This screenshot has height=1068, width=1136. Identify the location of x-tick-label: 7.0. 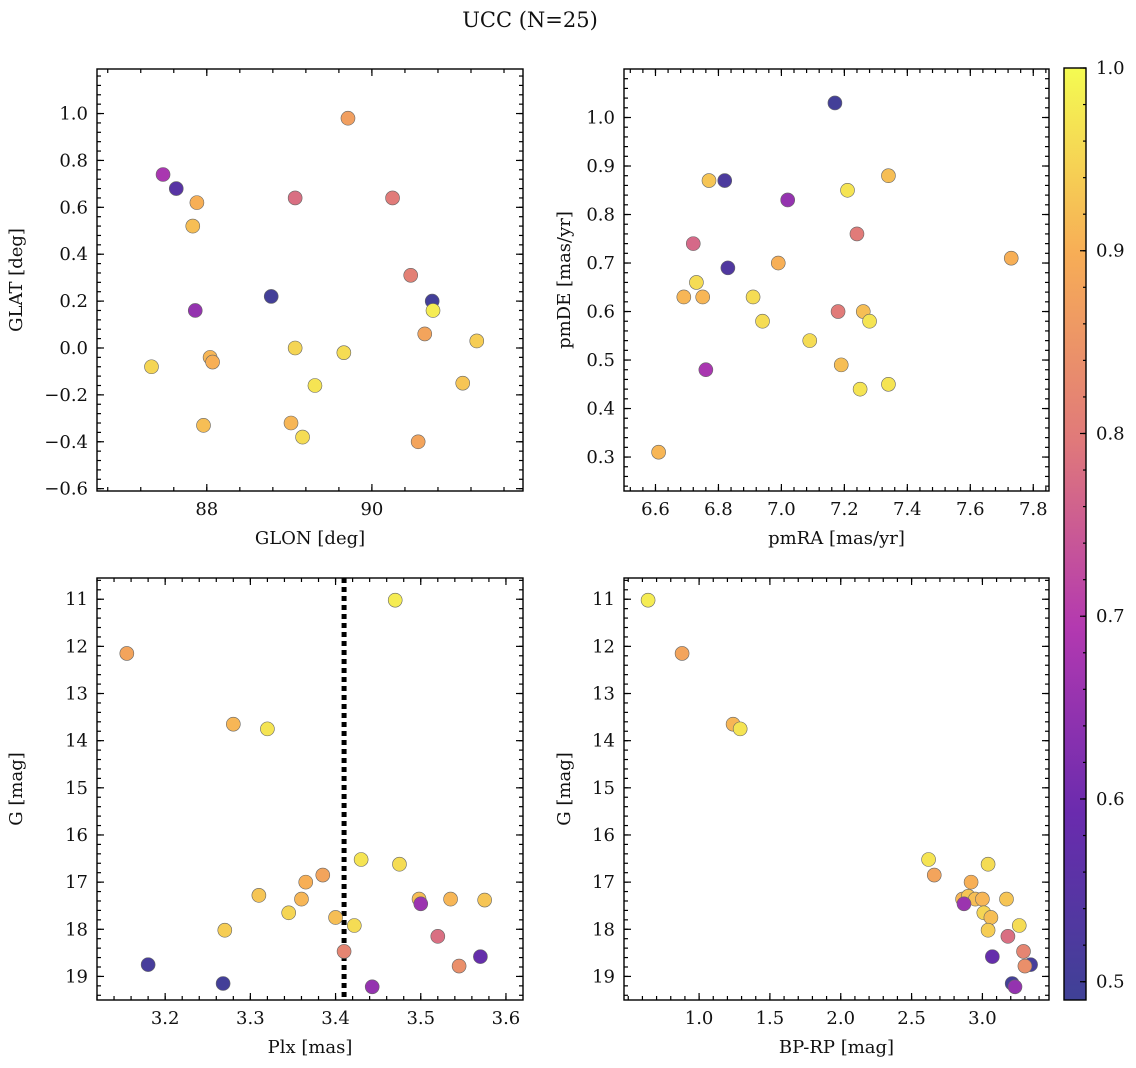
(781, 509).